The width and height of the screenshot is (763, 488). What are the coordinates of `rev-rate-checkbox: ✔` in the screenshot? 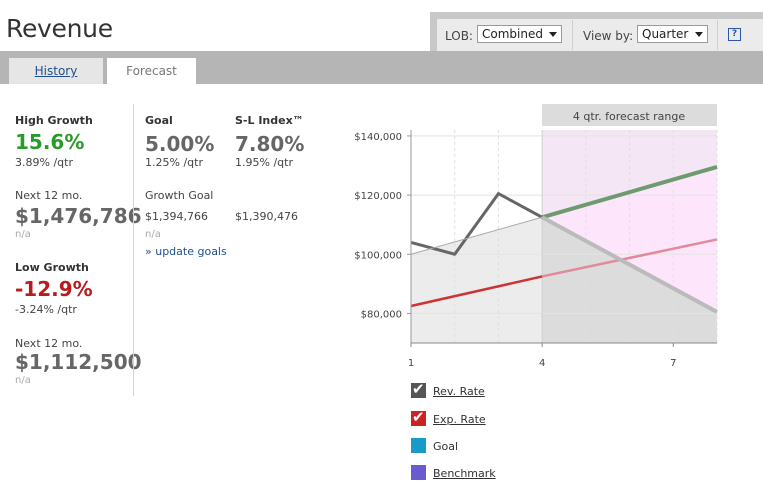 It's located at (418, 389).